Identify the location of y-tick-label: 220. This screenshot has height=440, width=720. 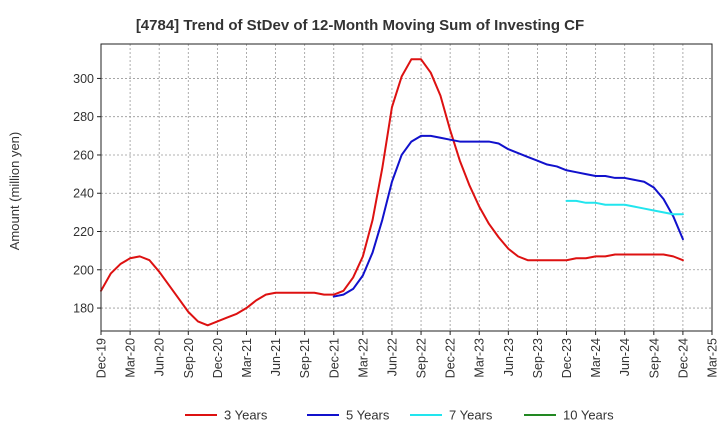
(83, 232).